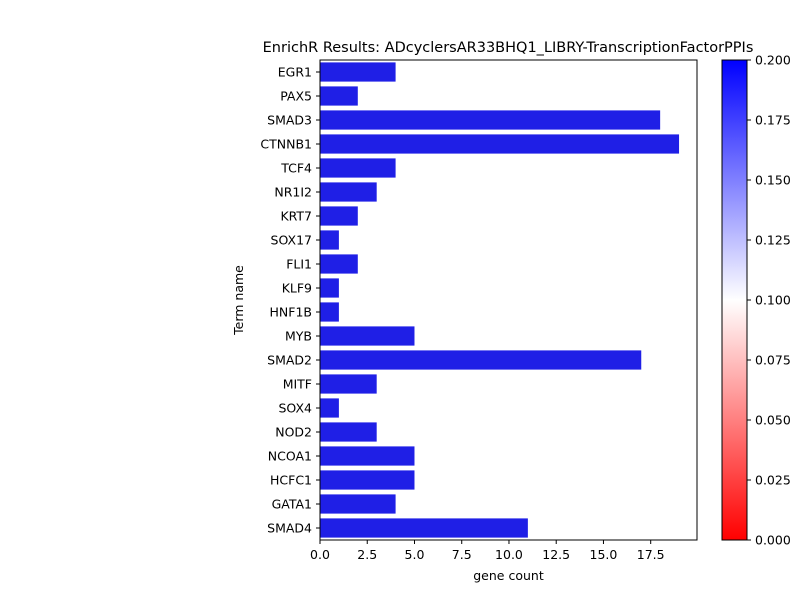 The width and height of the screenshot is (800, 600). I want to click on bar-gata1, so click(358, 504).